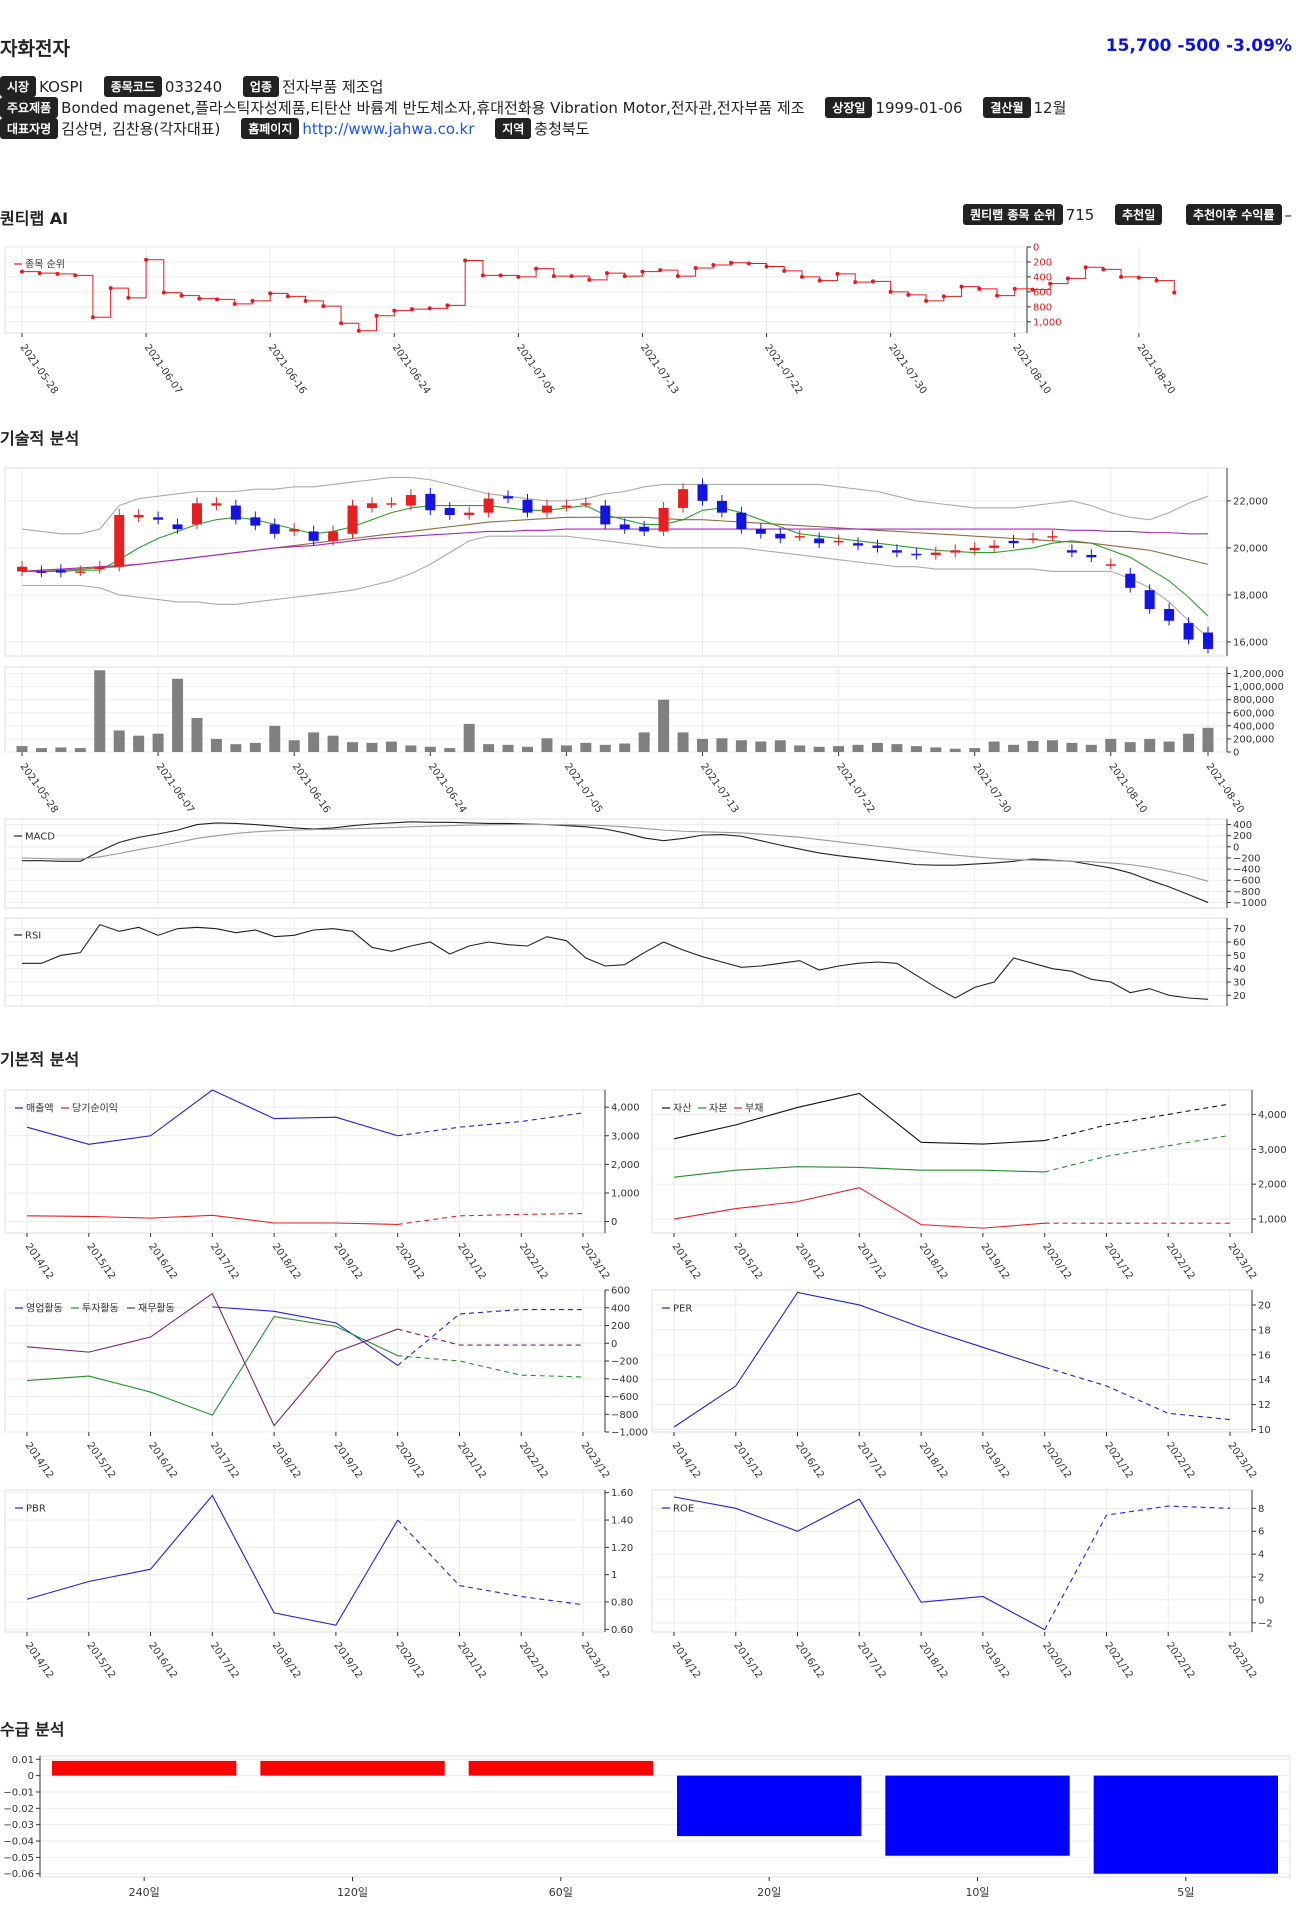 The height and width of the screenshot is (1917, 1296). I want to click on cashflow-ytick-label: −200, so click(624, 1362).